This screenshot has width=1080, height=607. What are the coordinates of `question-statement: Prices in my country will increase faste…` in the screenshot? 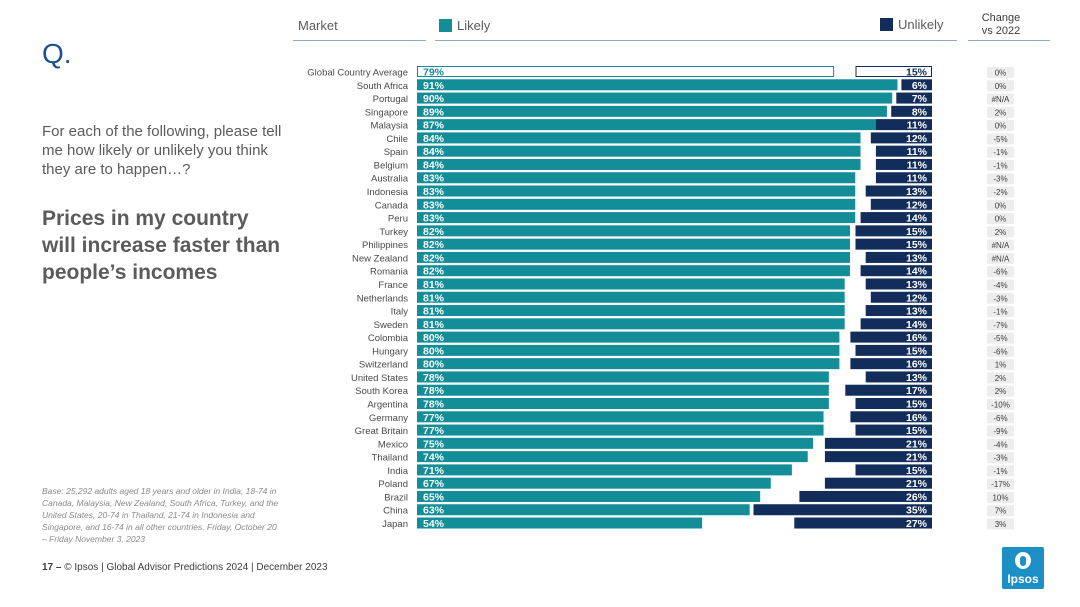 It's located at (161, 245).